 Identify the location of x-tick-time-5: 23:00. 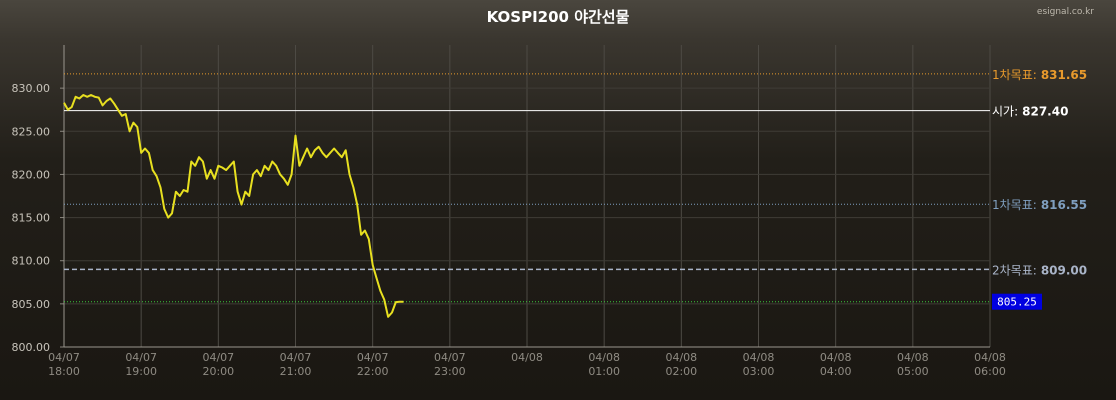
(450, 371).